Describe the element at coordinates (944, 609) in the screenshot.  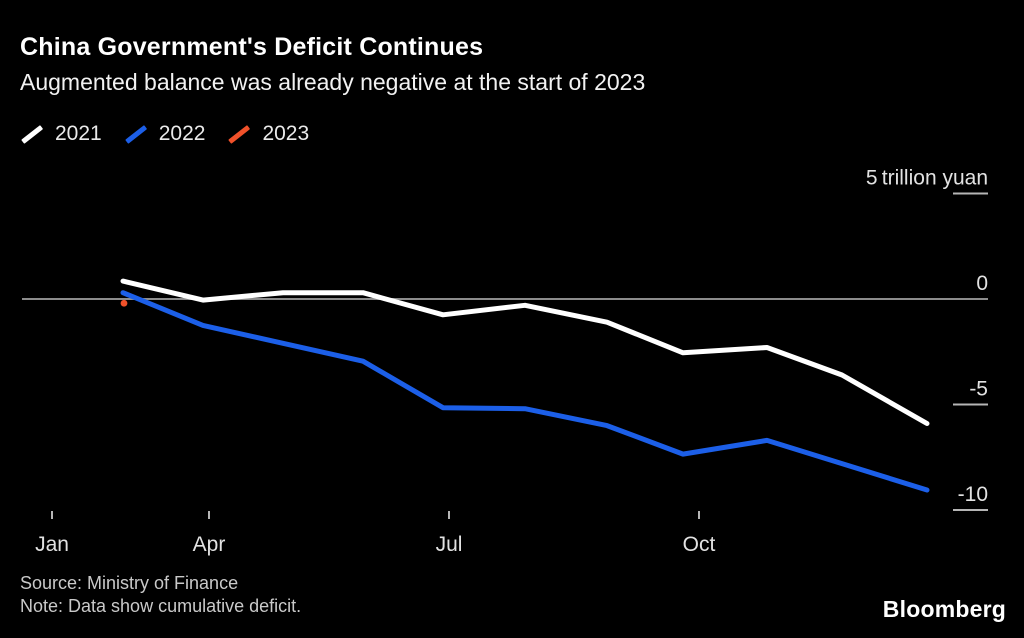
I see `bloomberg-logo: Bloomberg` at that location.